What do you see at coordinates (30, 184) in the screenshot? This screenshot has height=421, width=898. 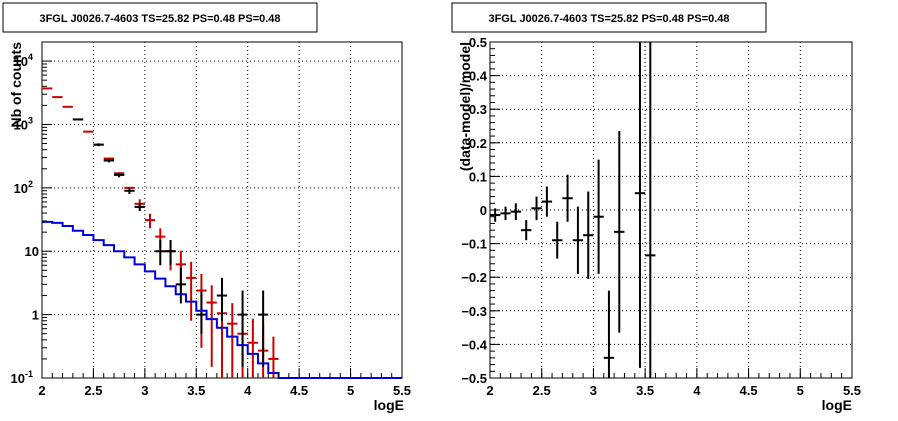 I see `y-tick-exp: 2` at bounding box center [30, 184].